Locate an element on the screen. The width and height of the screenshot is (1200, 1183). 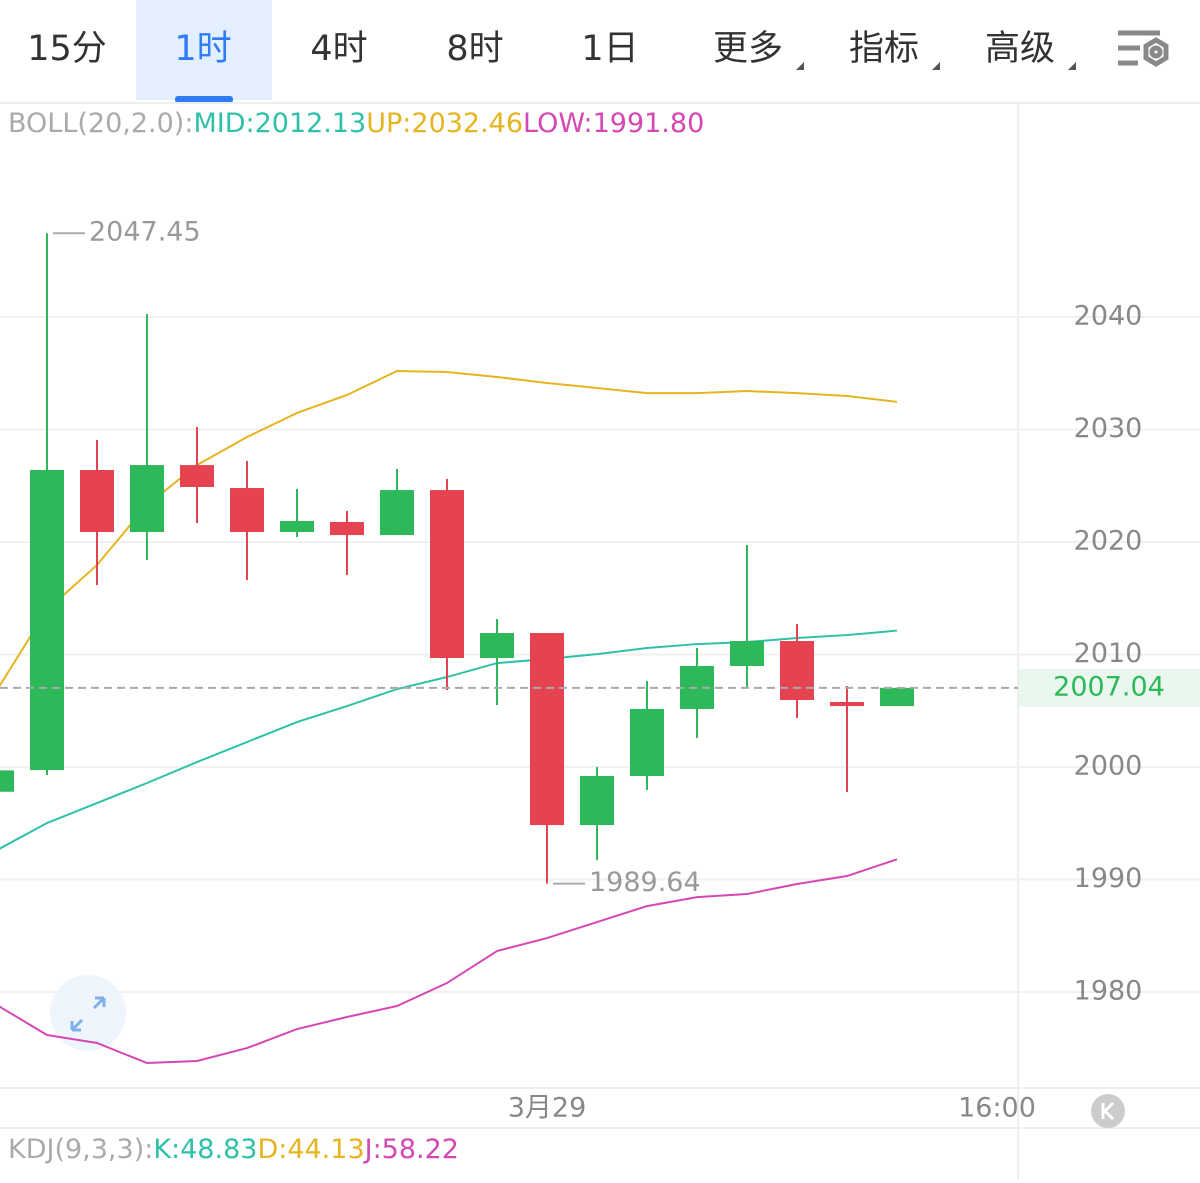
expand-button is located at coordinates (88, 1013).